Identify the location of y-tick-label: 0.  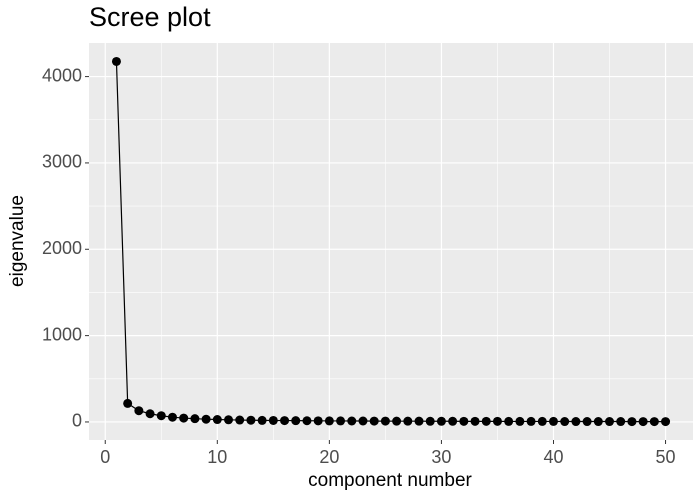
(77, 421).